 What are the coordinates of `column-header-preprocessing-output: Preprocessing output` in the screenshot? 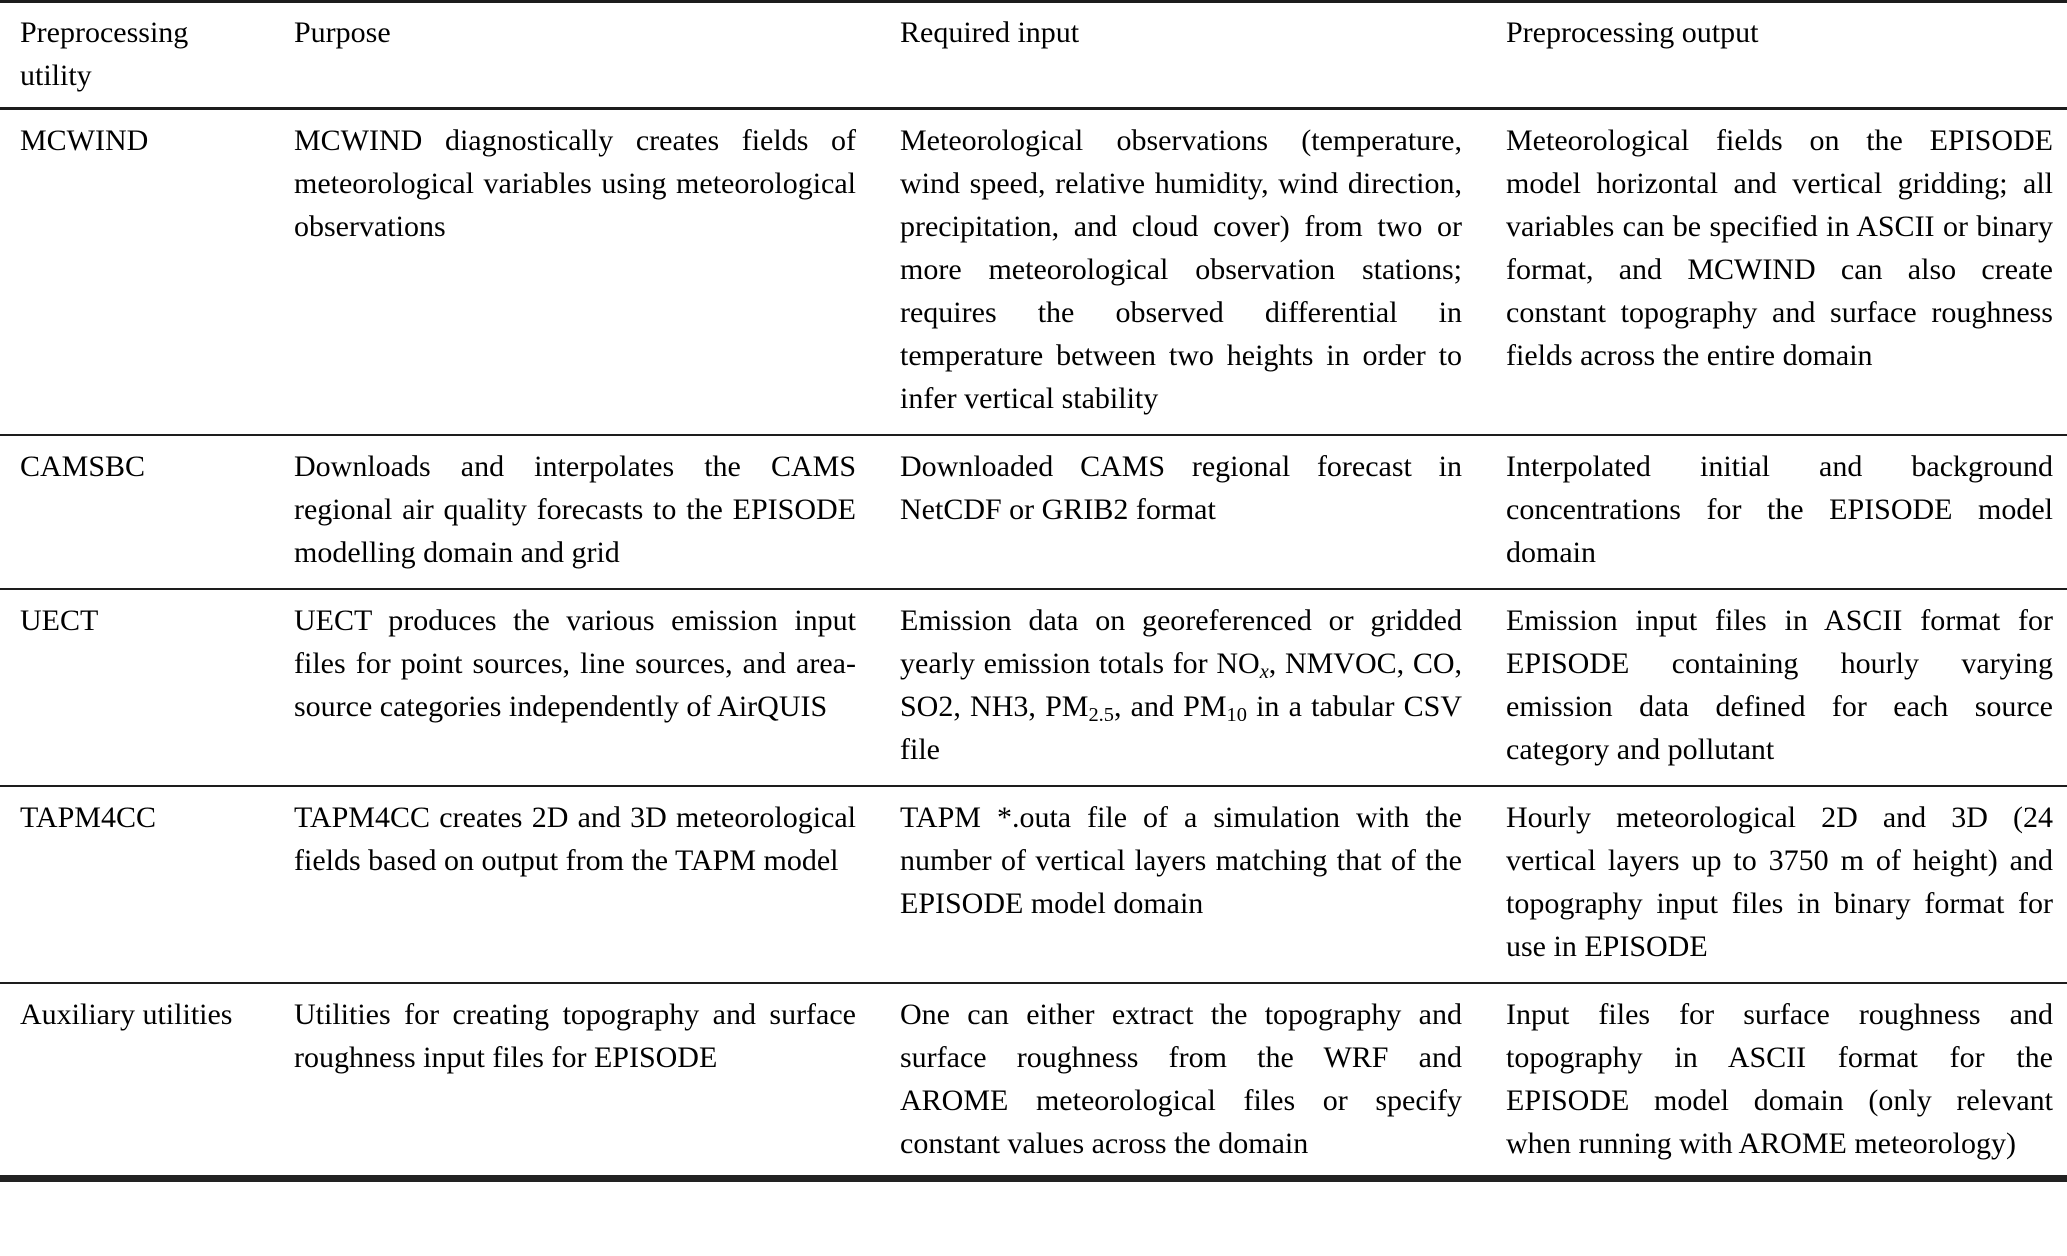 It's located at (1632, 32).